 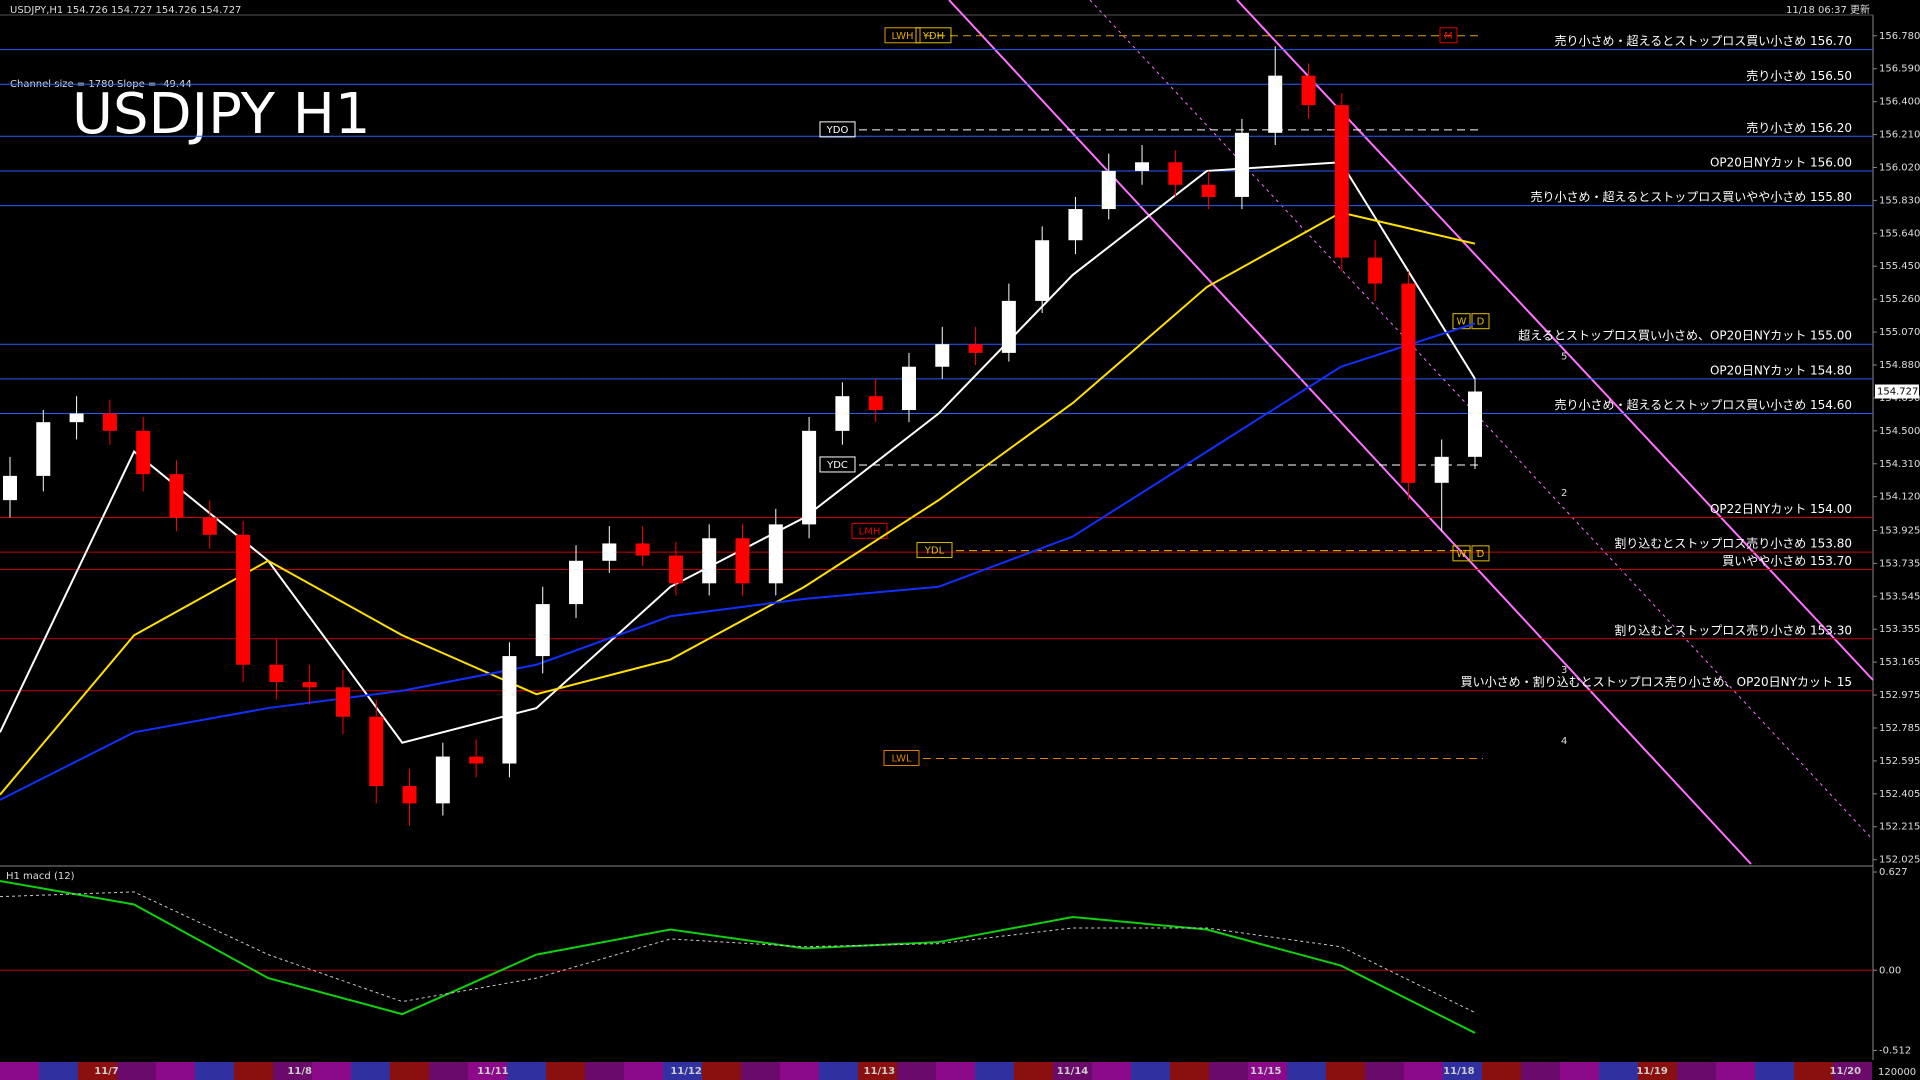 What do you see at coordinates (1652, 1071) in the screenshot?
I see `x-tick-label: 11/19` at bounding box center [1652, 1071].